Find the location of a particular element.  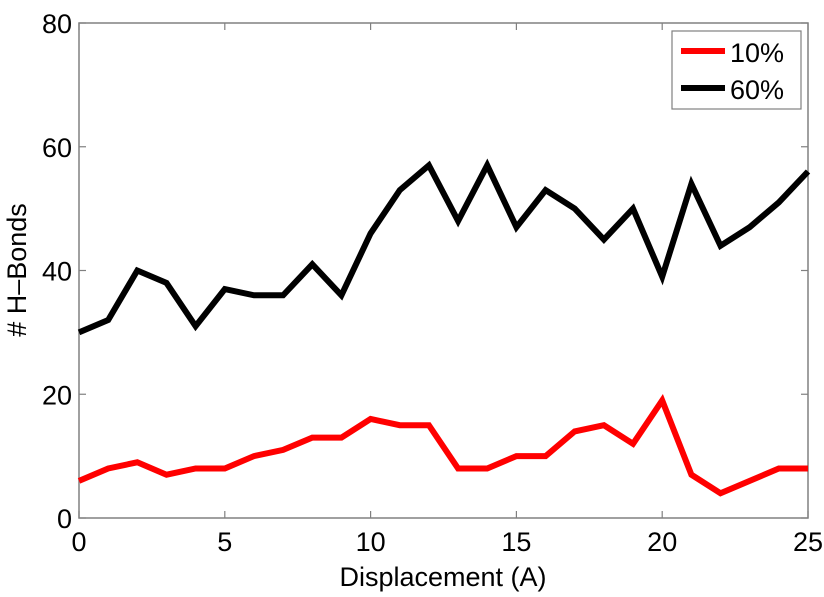

x-tick-label: 15 is located at coordinates (516, 542).